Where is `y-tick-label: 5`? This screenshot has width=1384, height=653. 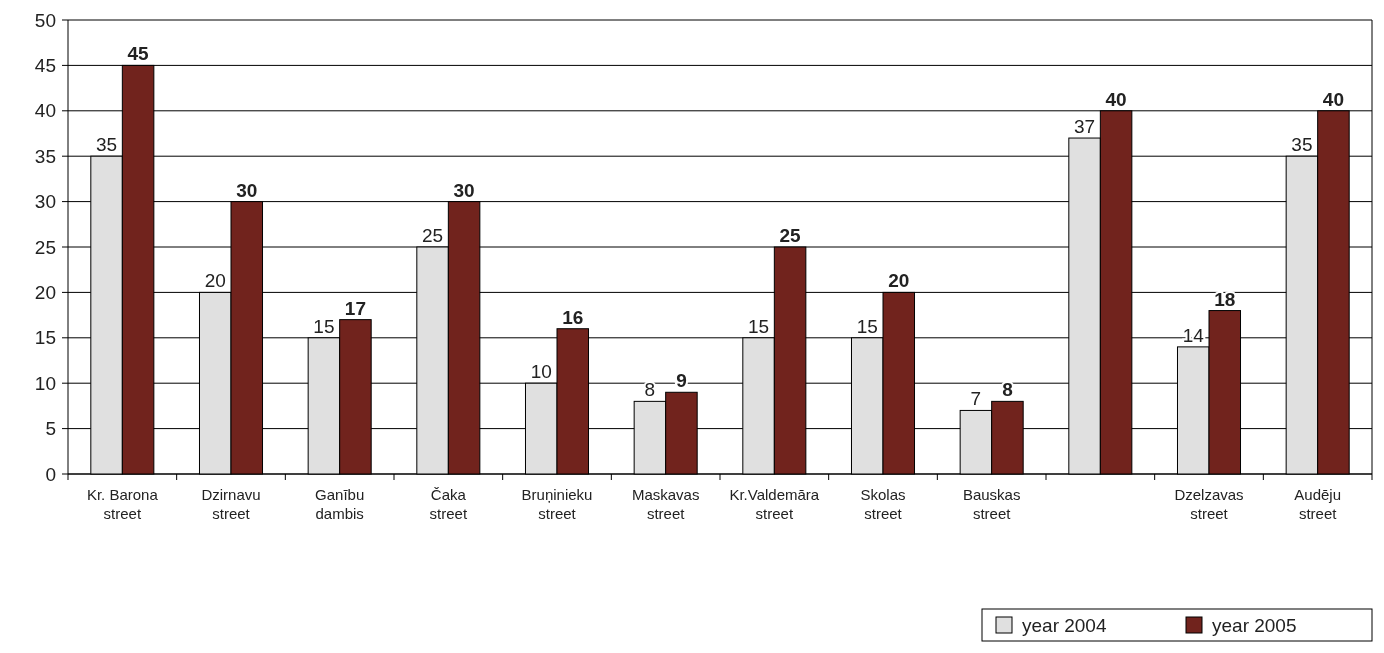
y-tick-label: 5 is located at coordinates (50, 429).